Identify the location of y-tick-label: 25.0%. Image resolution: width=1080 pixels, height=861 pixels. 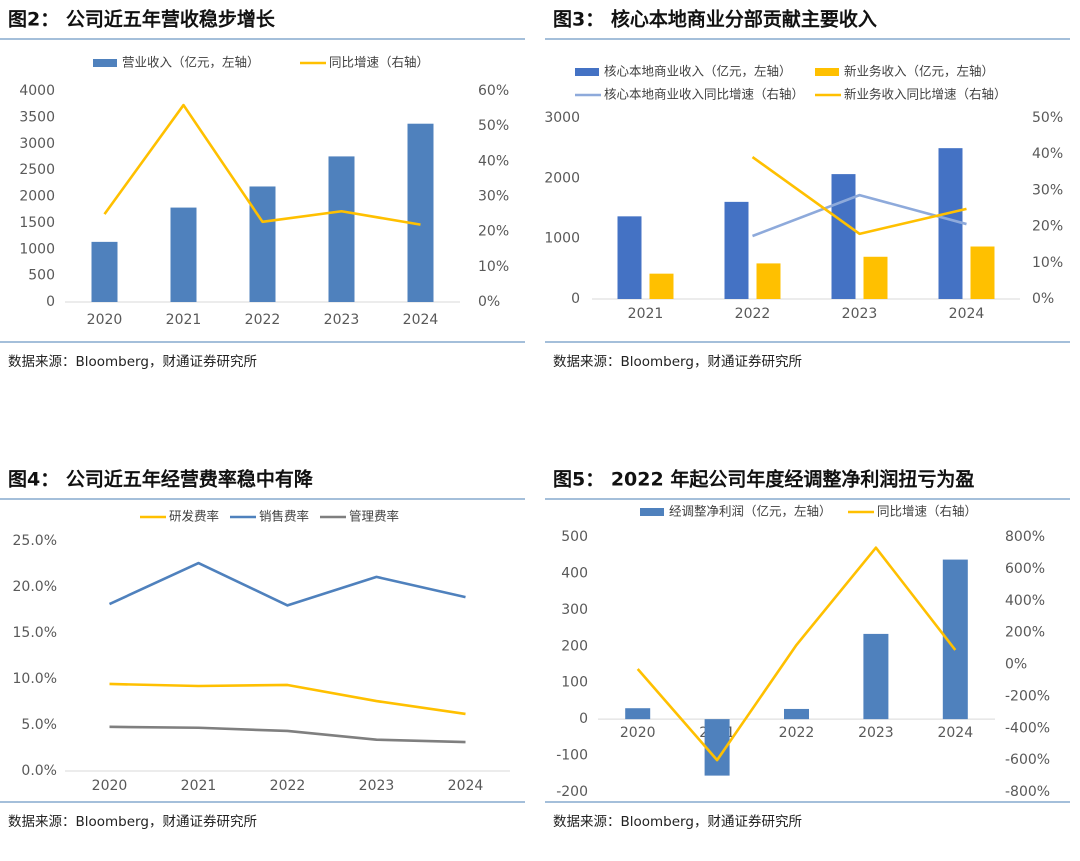
(35, 541).